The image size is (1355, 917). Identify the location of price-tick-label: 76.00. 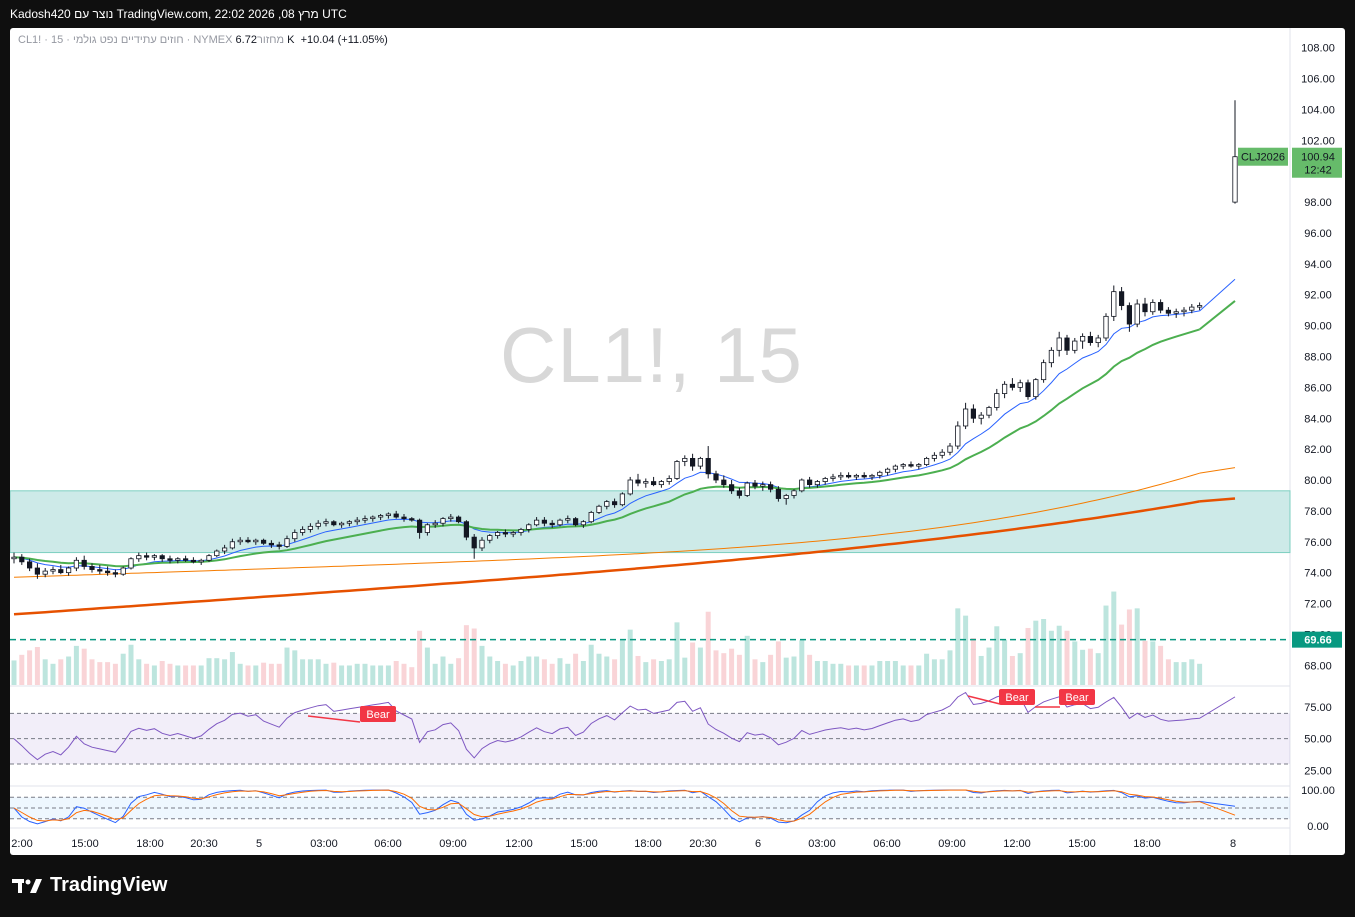
(1318, 543).